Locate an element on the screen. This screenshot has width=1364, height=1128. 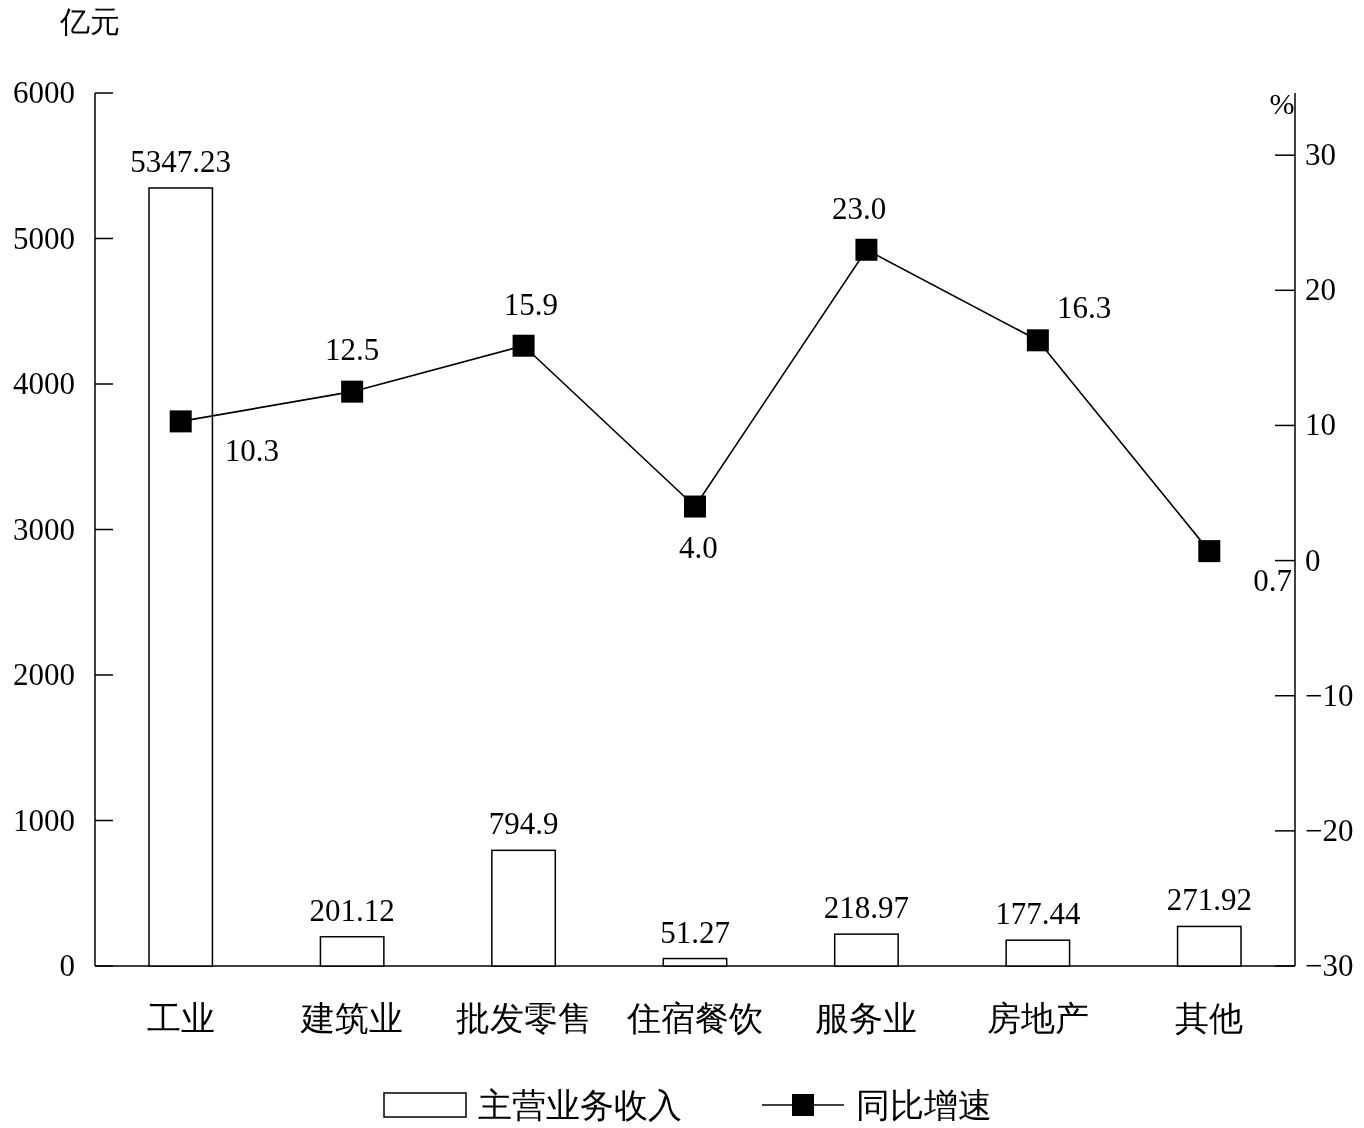
y2-tick-label: −30 is located at coordinates (1329, 965).